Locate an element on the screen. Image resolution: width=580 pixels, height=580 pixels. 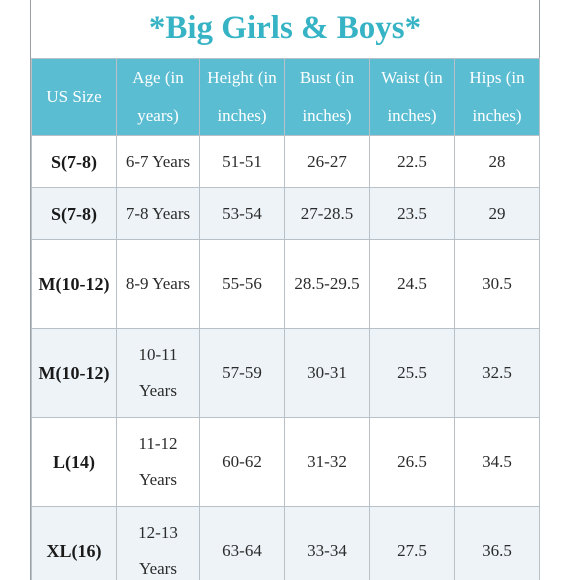
table-row: XL(16) 12-13 Years 63-64 33-34 27.5 36.5 is located at coordinates (285, 543).